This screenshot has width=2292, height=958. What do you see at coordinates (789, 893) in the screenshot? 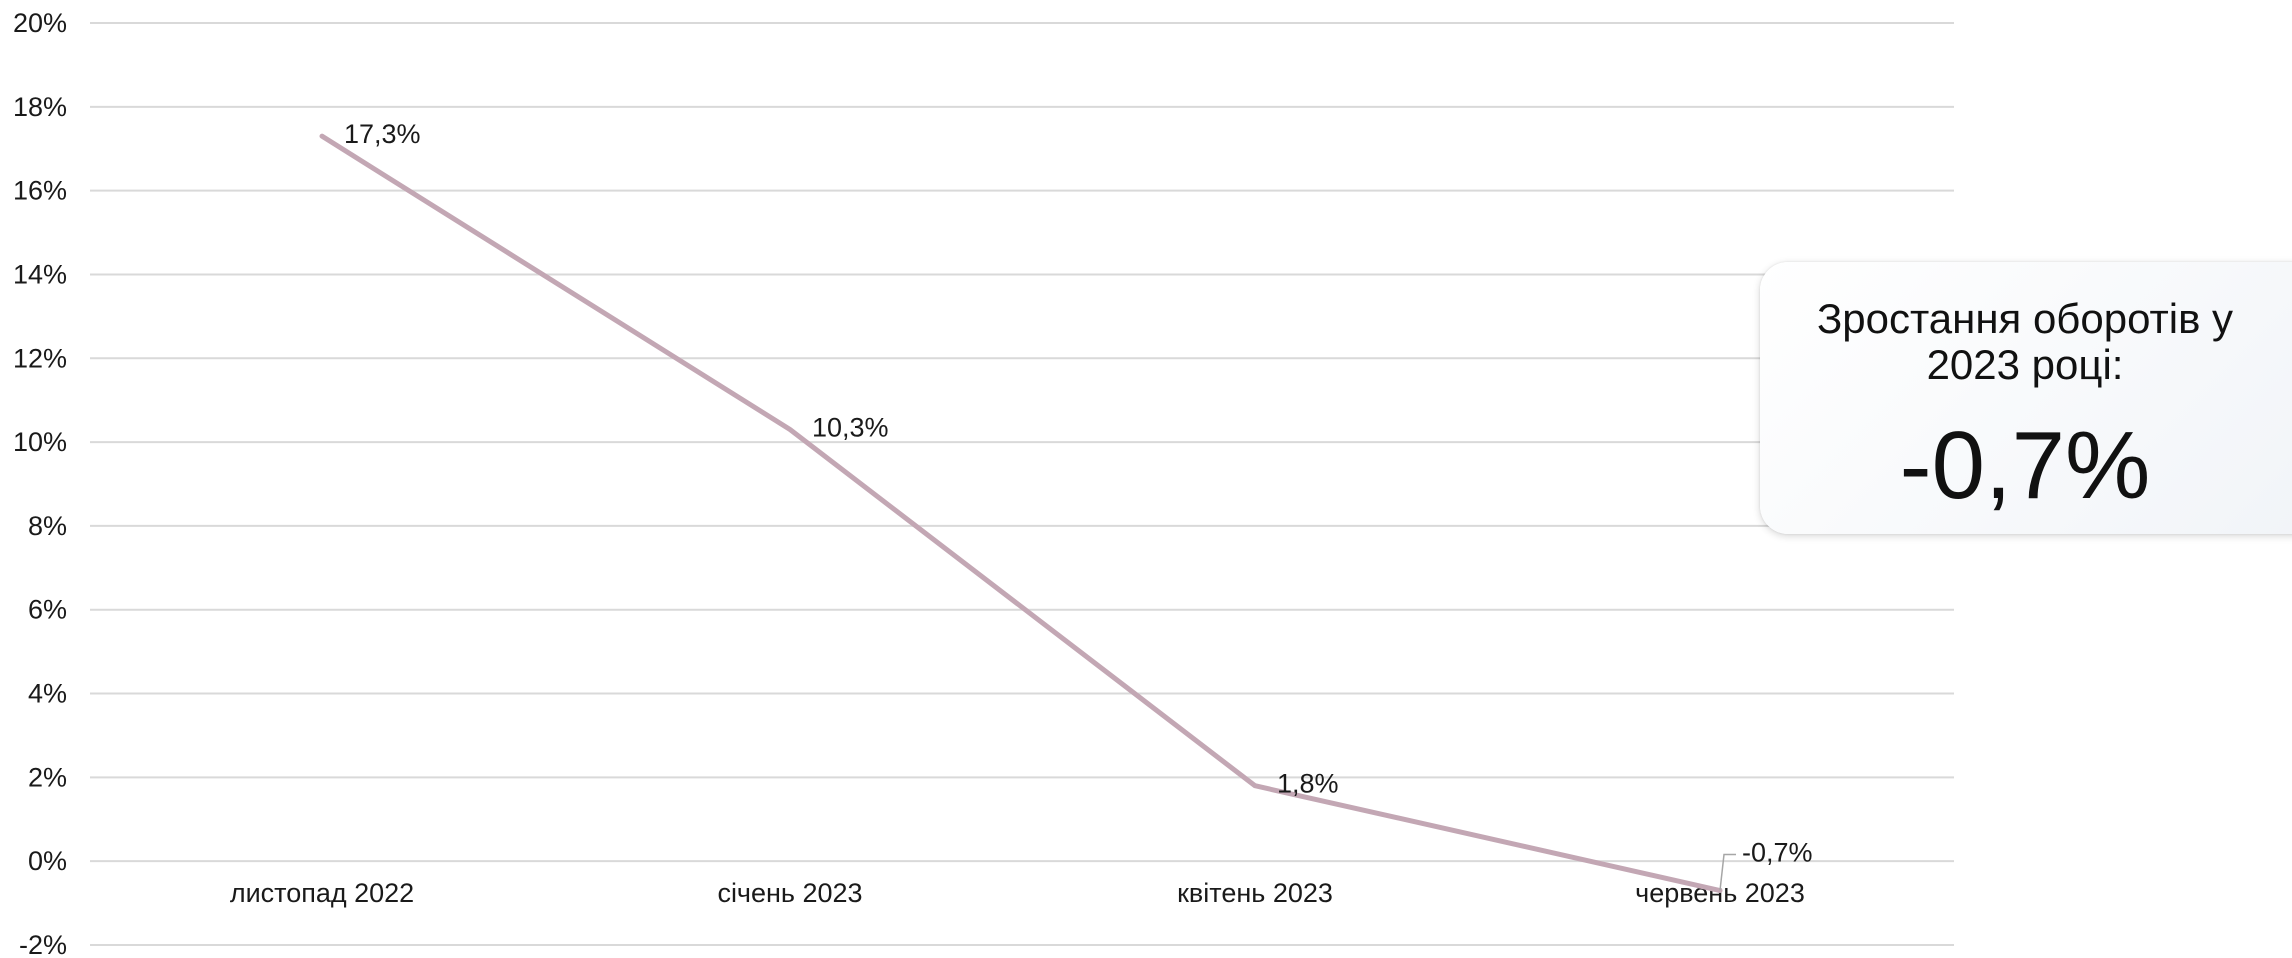
I see `x-tick-label: січень 2023` at bounding box center [789, 893].